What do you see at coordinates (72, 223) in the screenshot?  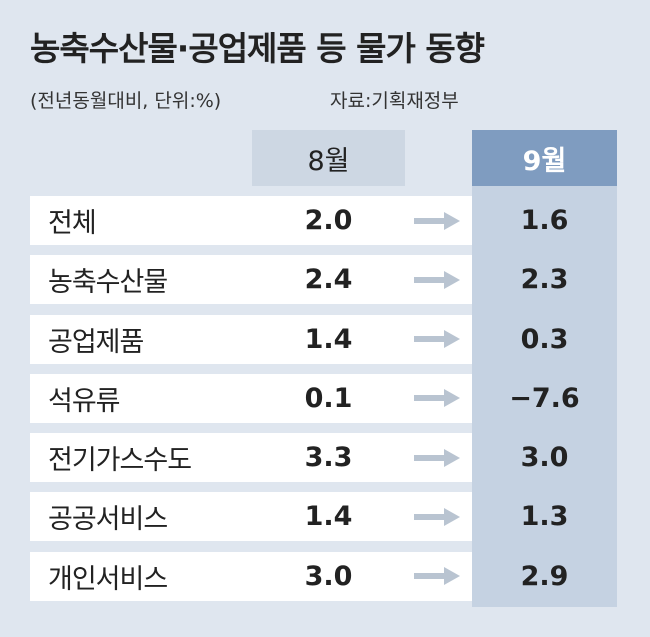 I see `row-label: 전체` at bounding box center [72, 223].